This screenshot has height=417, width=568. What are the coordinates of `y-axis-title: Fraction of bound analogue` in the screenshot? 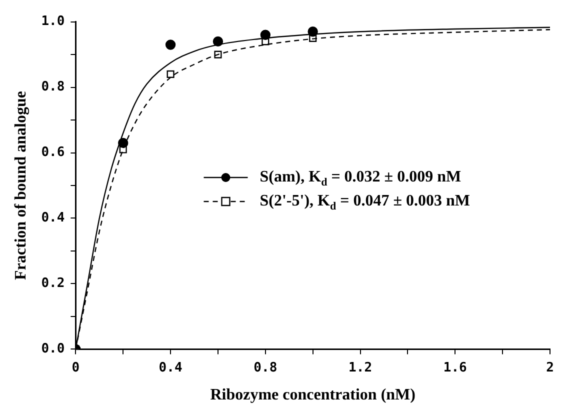 It's located at (21, 185).